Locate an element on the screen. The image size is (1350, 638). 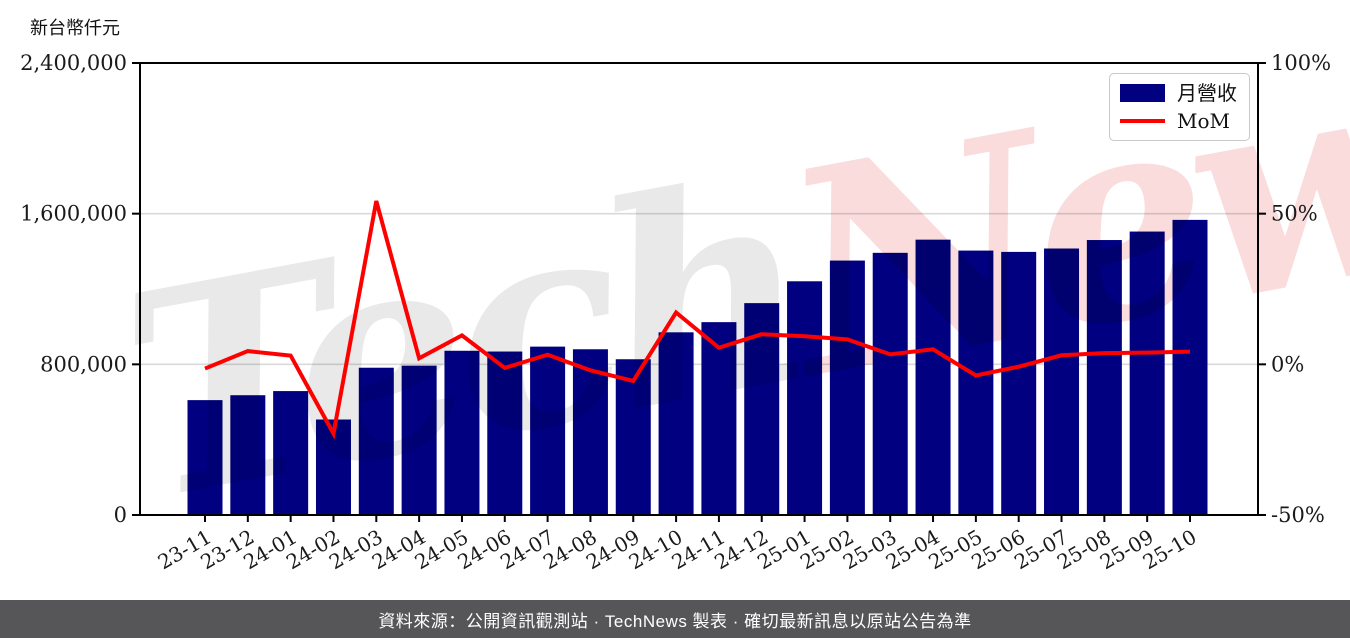
chart-legend: 月營收 MoM is located at coordinates (1179, 107).